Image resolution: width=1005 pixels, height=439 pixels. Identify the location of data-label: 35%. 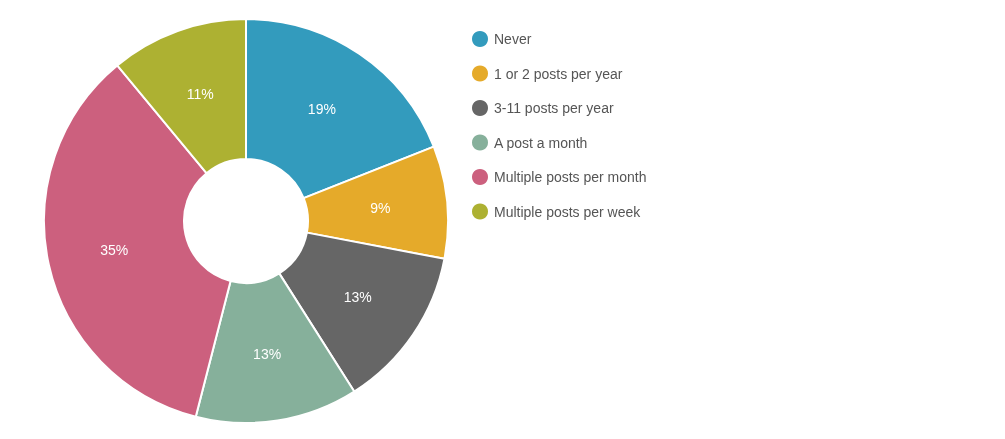
(114, 250).